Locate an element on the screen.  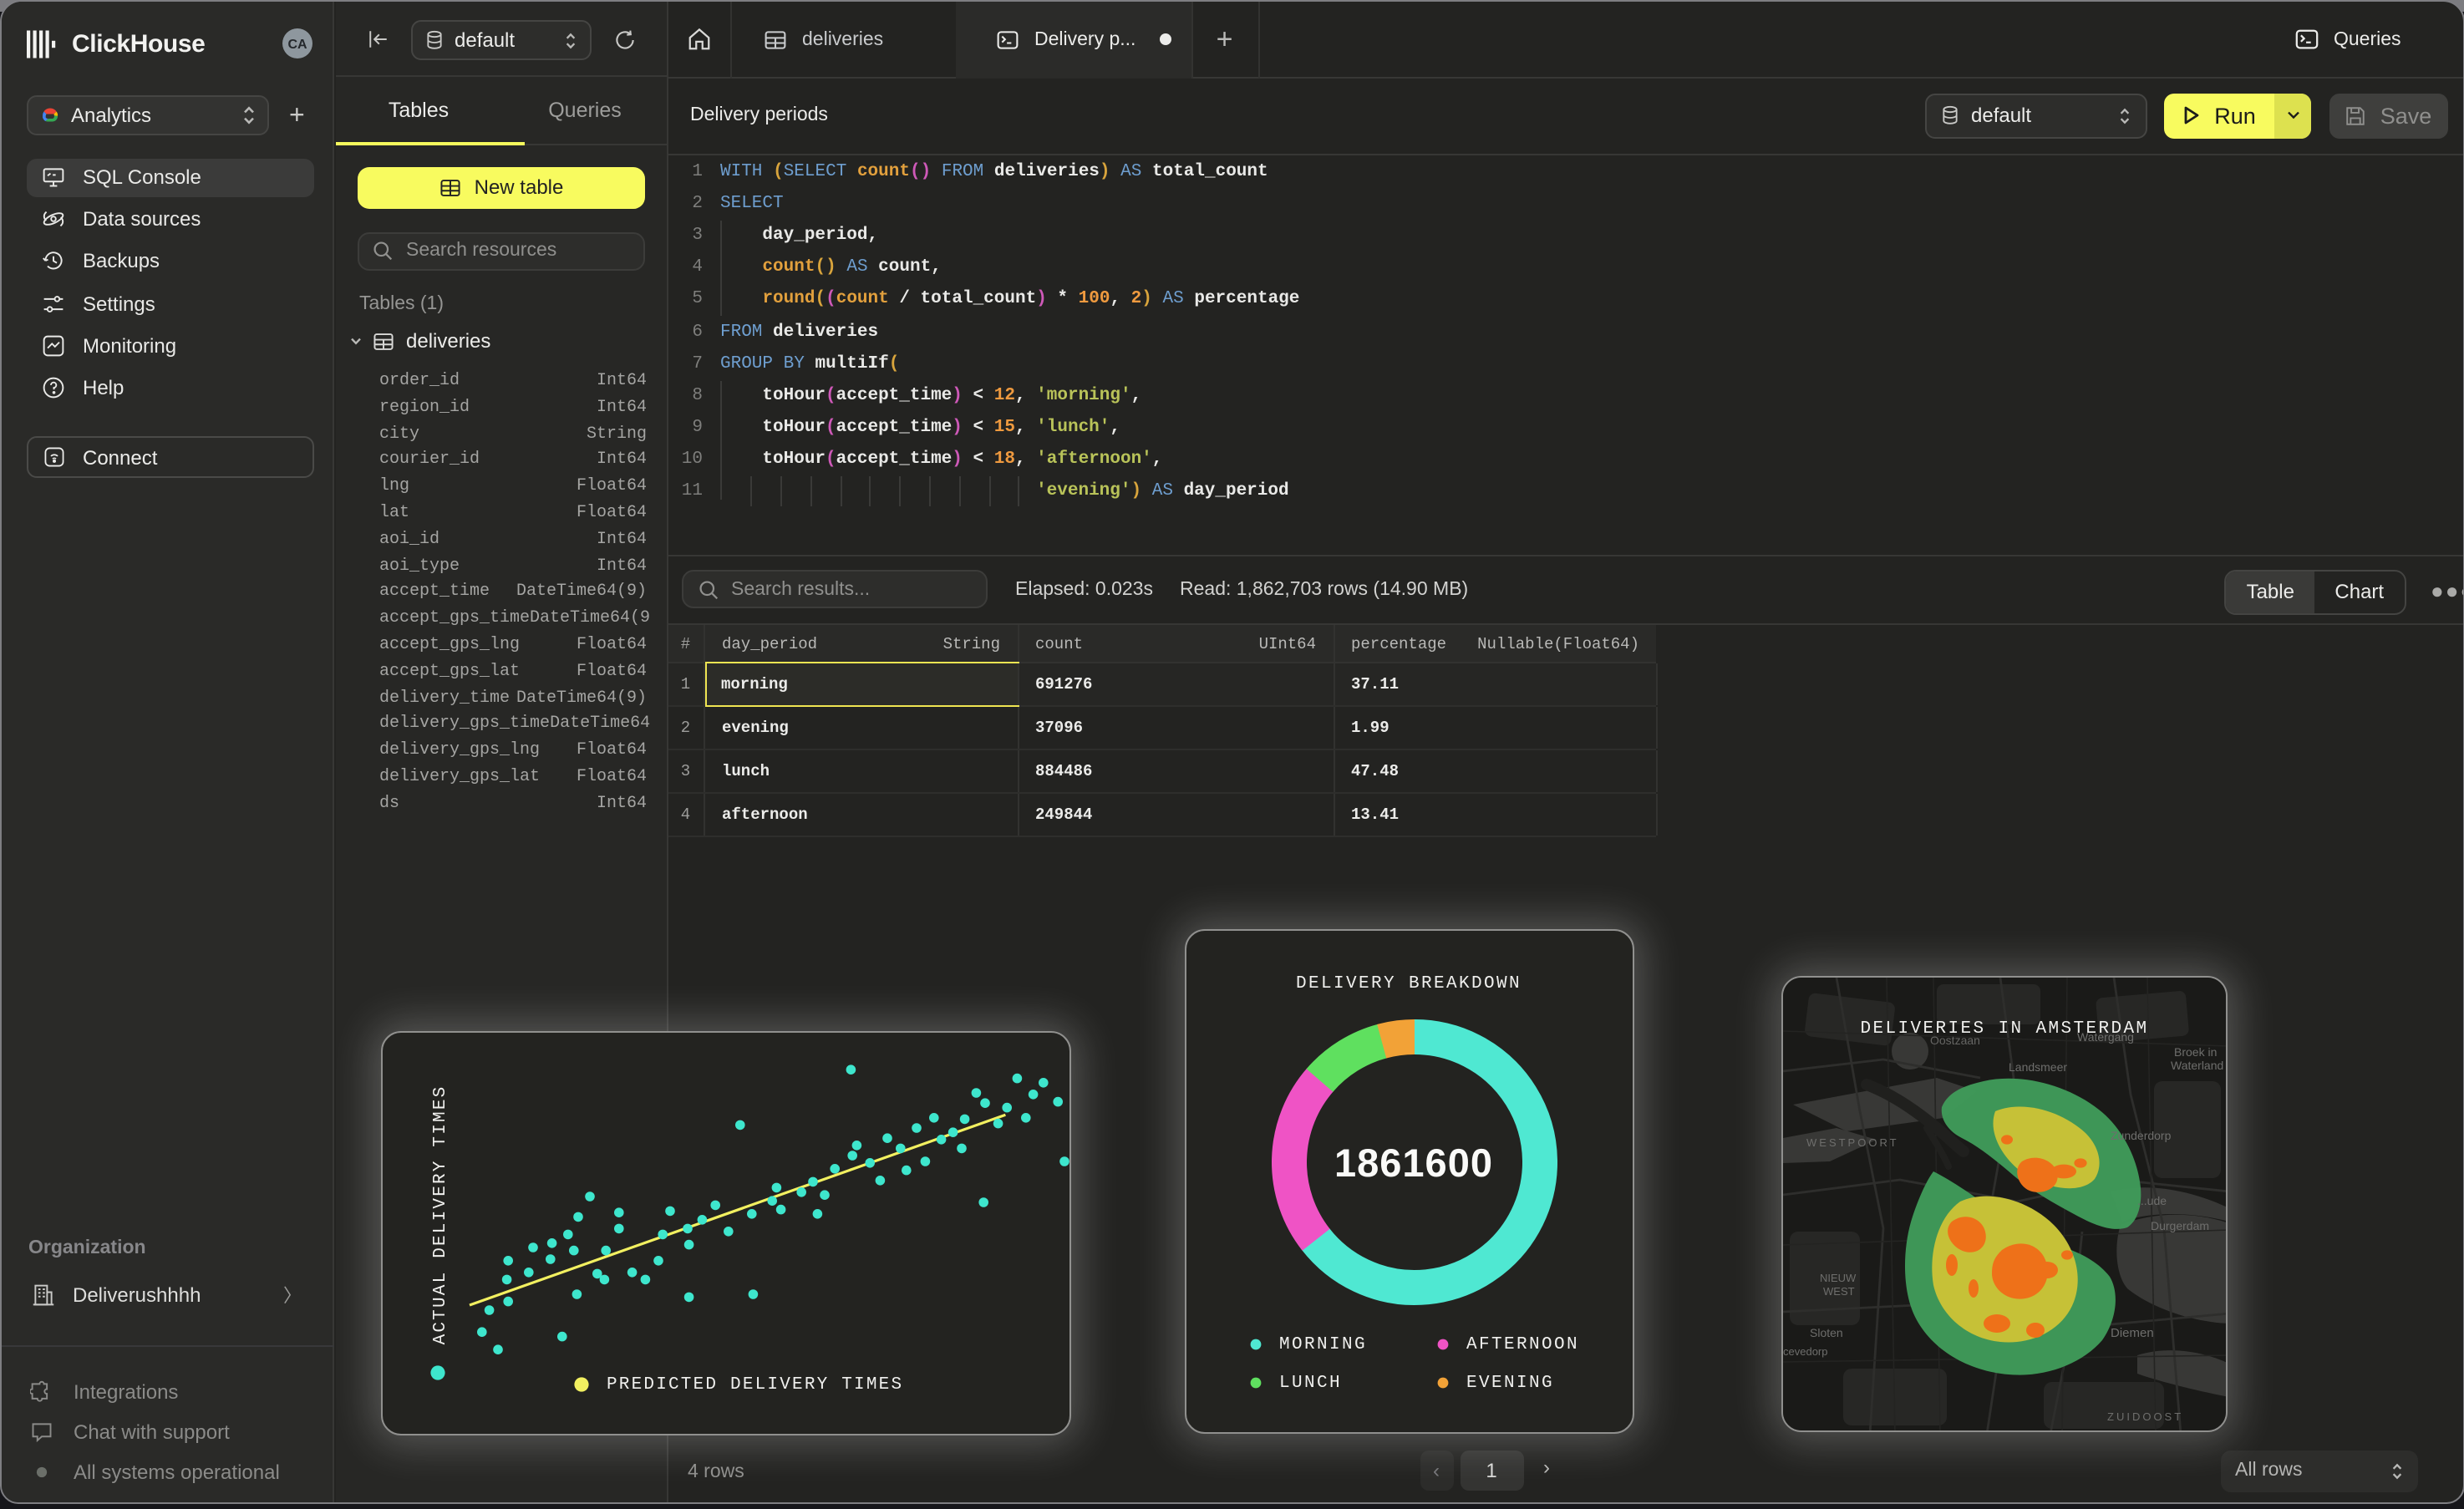
svg-text: Durgerdam is located at coordinates (2180, 1225).